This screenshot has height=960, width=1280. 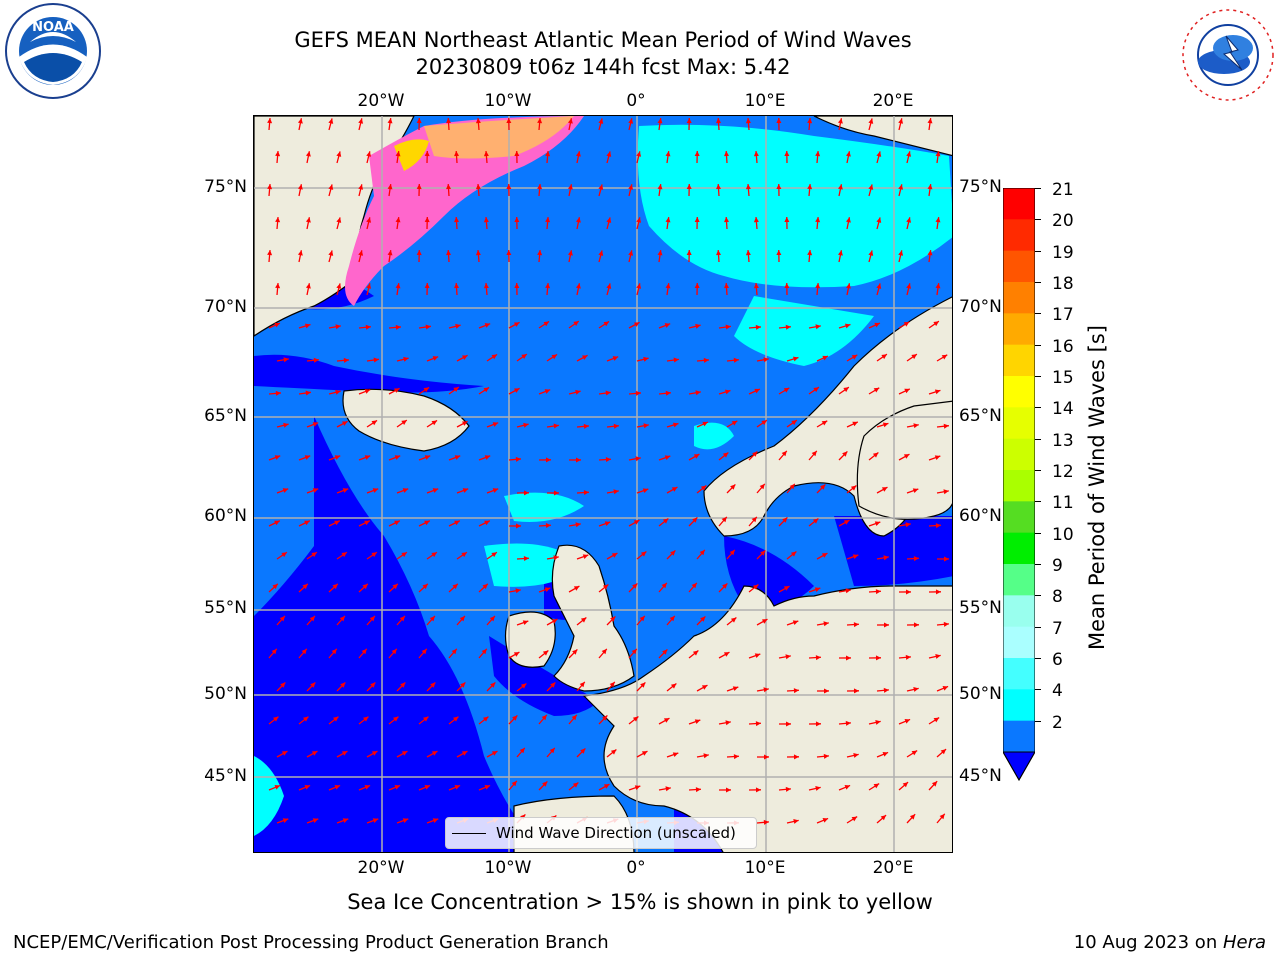 I want to click on colorbar-tick-mark, so click(x=1038, y=282).